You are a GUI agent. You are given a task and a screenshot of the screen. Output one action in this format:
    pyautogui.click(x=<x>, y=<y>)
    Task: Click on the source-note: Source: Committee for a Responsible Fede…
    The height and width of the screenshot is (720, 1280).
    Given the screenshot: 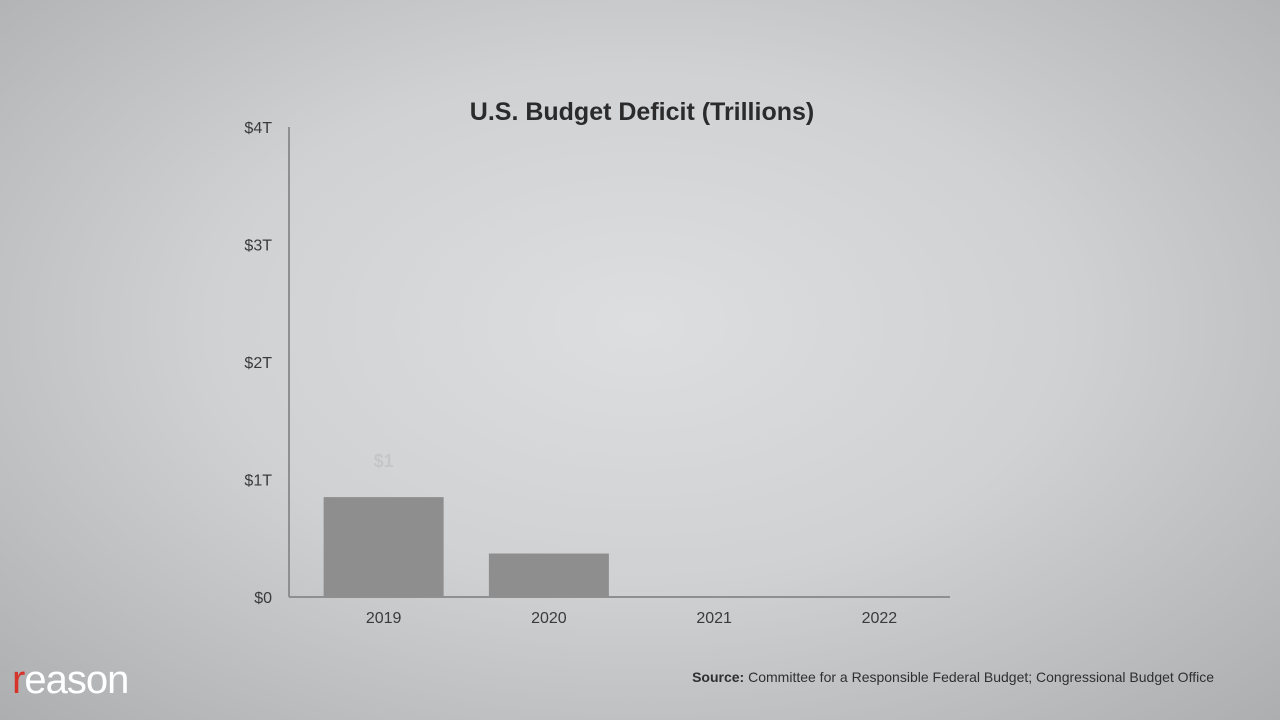 What is the action you would take?
    pyautogui.click(x=953, y=677)
    